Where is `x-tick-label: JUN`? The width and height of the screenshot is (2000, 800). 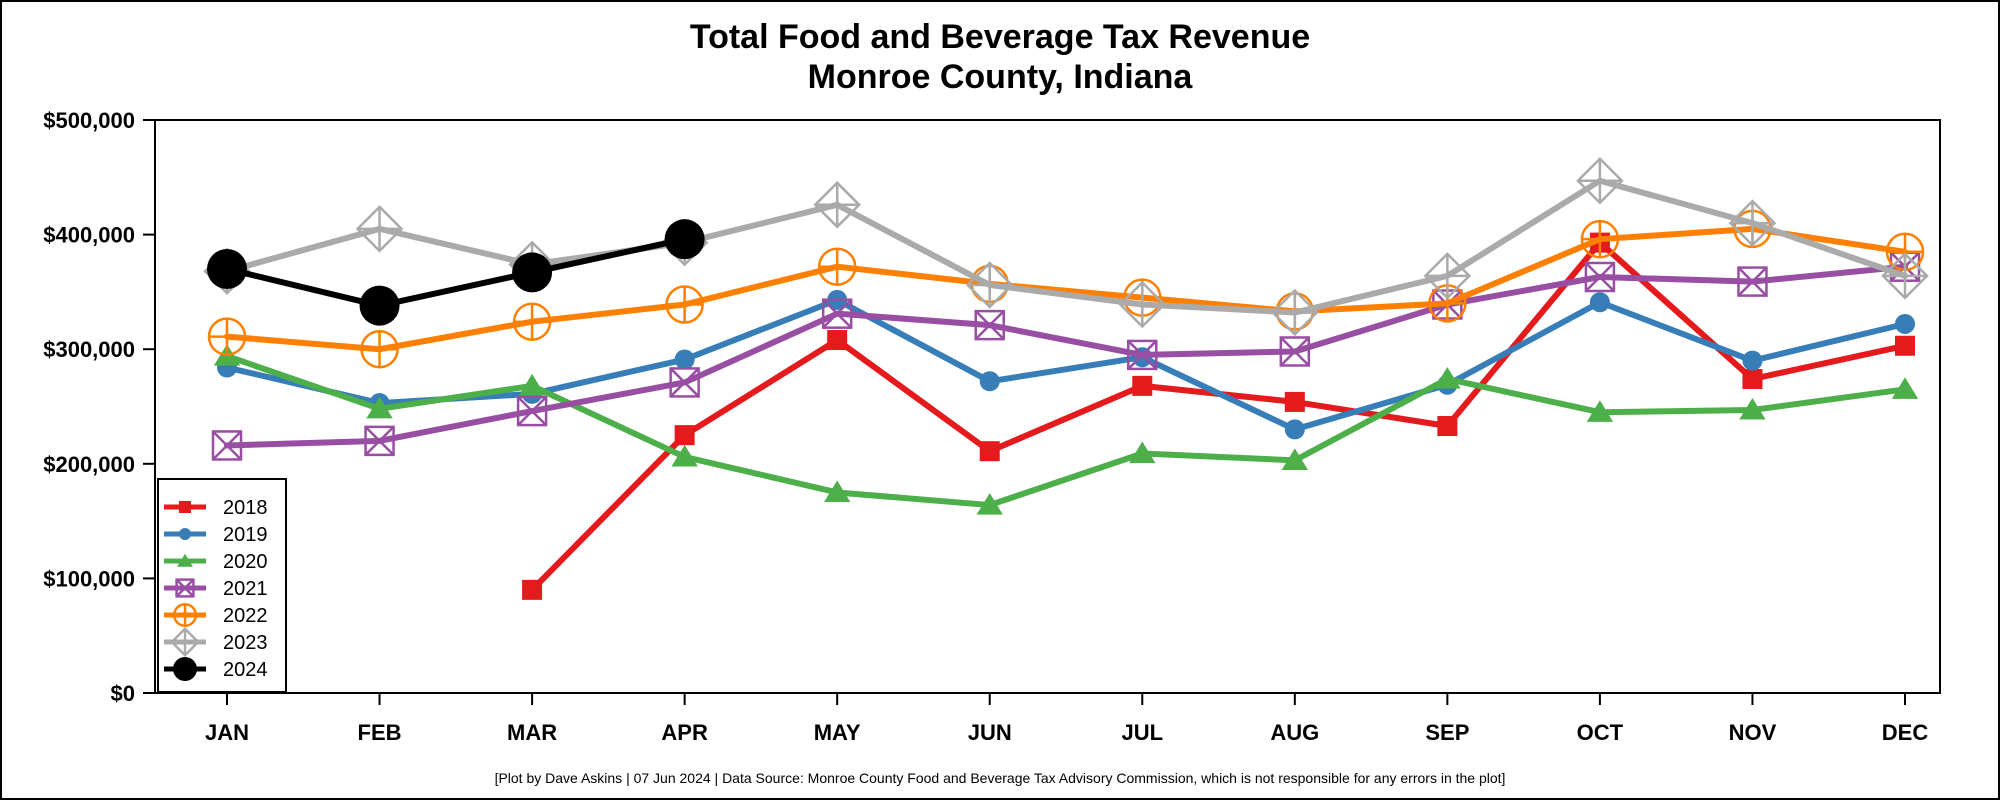
x-tick-label: JUN is located at coordinates (990, 732).